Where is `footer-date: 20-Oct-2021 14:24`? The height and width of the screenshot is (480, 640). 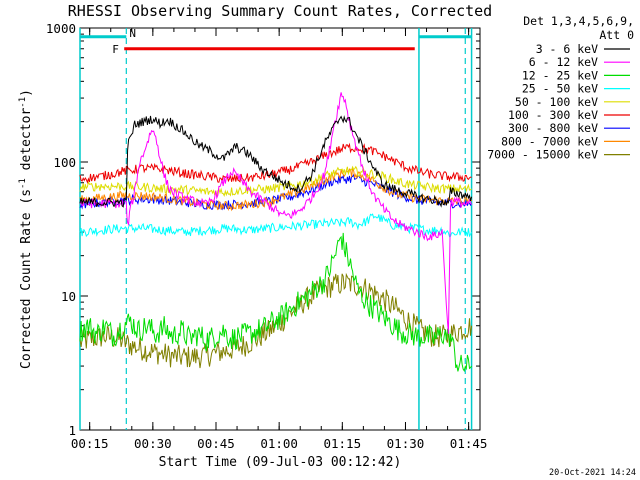
footer-date: 20-Oct-2021 14:24 is located at coordinates (592, 473).